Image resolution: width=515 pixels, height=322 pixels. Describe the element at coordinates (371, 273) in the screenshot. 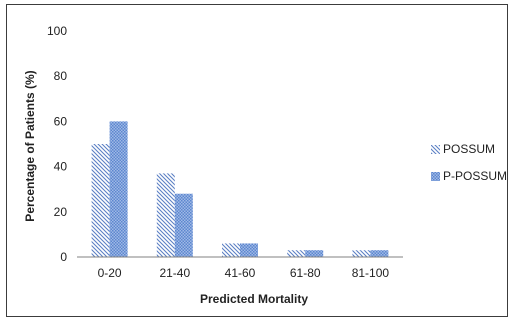

I see `x-tick-label: 81-100` at that location.